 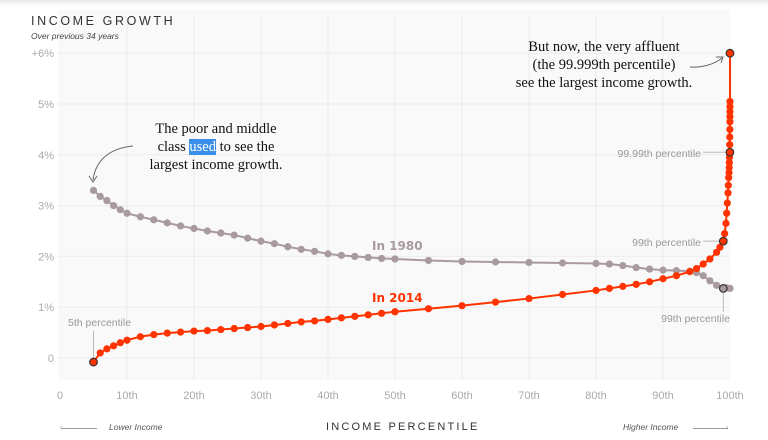 What do you see at coordinates (260, 396) in the screenshot?
I see `x-tick-label: 30th` at bounding box center [260, 396].